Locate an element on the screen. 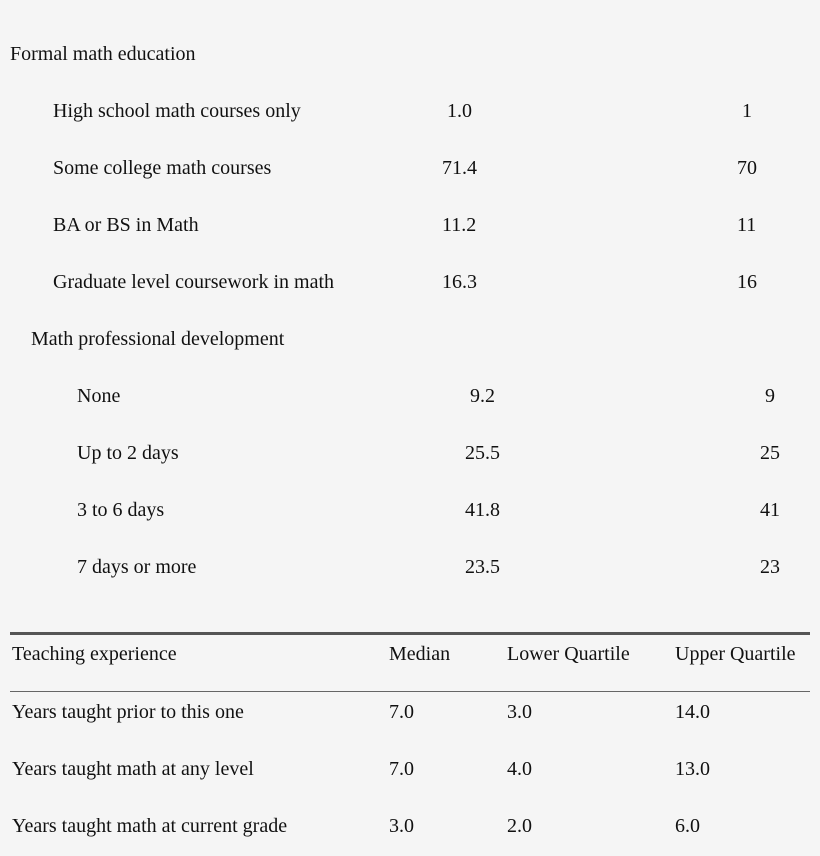 The height and width of the screenshot is (856, 820). row-label: 3 to 6 days is located at coordinates (121, 510).